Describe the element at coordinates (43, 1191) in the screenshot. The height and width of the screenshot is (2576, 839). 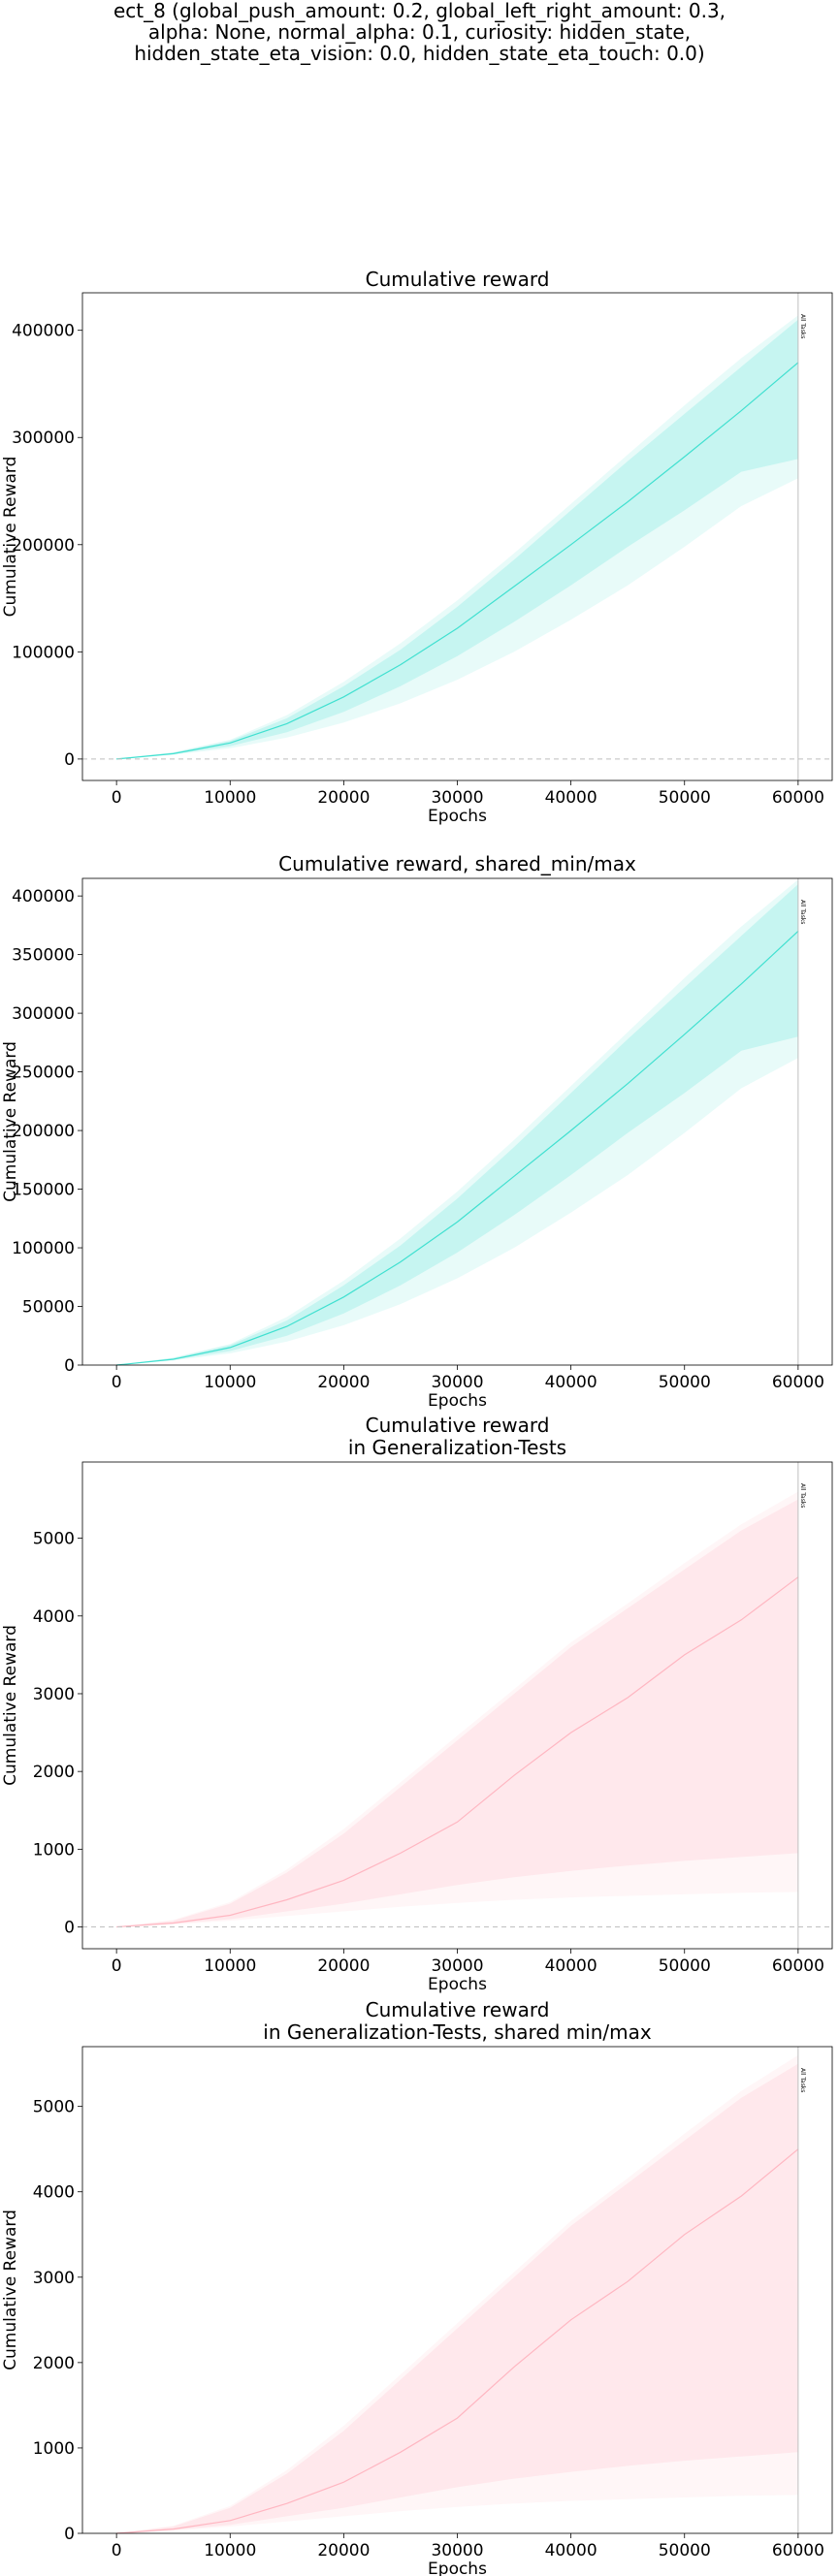
I see `y-tick-label: 150000` at that location.